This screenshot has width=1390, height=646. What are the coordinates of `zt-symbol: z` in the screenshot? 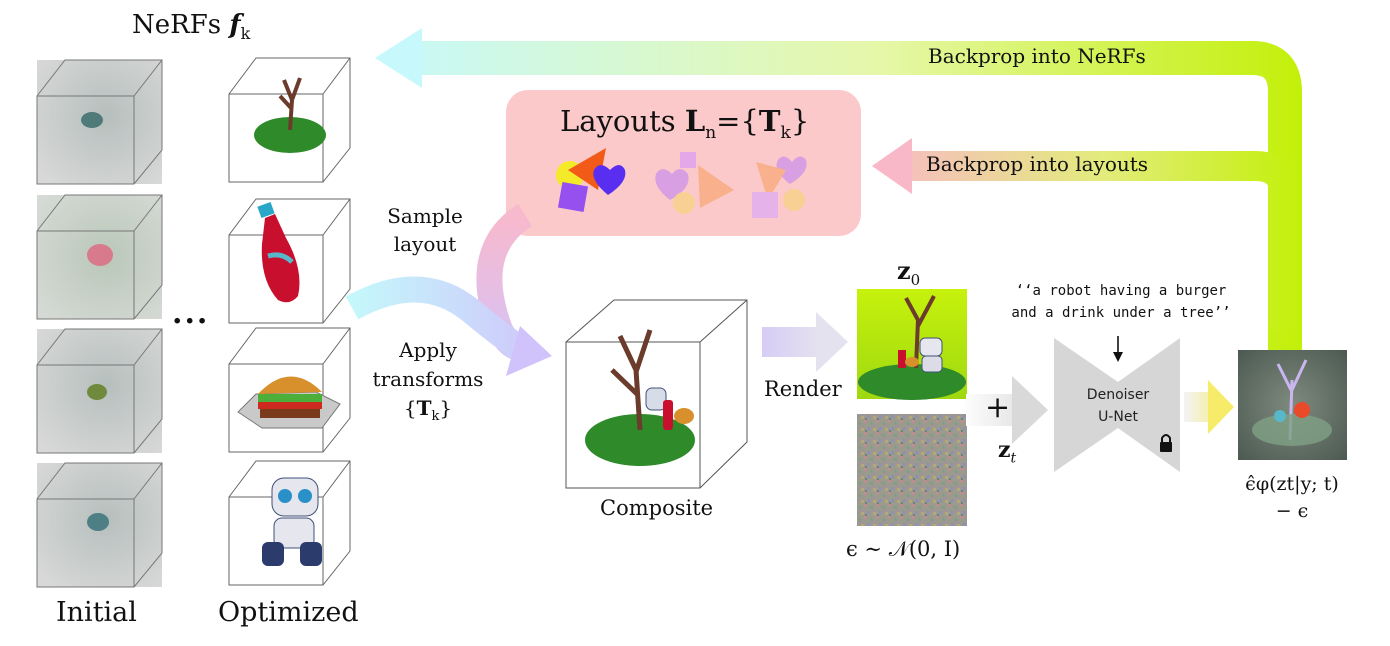 It's located at (1004, 450).